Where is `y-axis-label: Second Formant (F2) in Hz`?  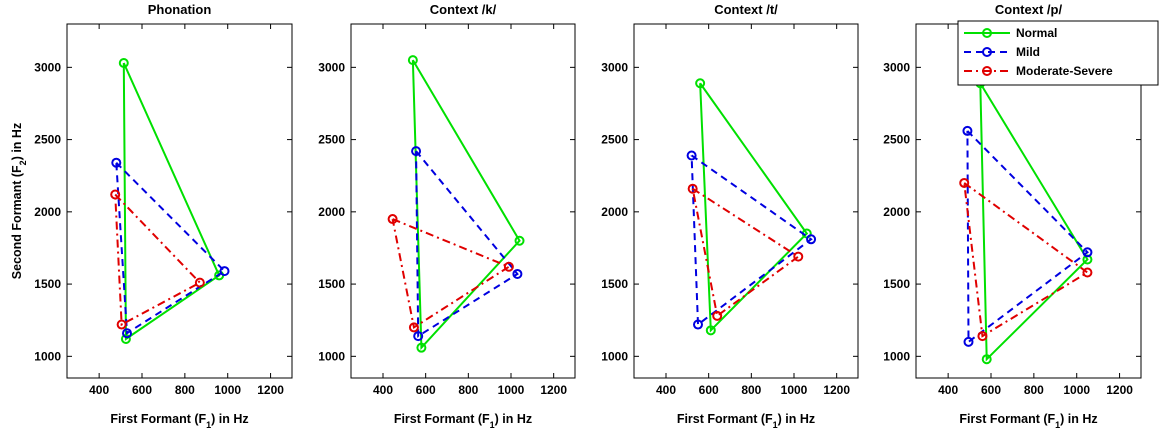 y-axis-label: Second Formant (F2) in Hz is located at coordinates (19, 201).